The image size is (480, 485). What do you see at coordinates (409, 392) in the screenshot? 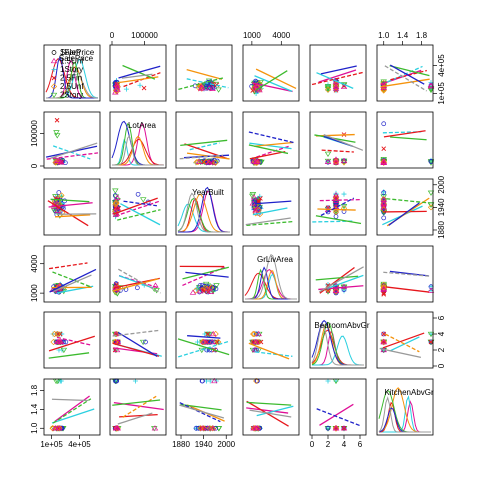
I see `variable-label-kitchenabvgr: KitchenAbvGr` at bounding box center [409, 392].